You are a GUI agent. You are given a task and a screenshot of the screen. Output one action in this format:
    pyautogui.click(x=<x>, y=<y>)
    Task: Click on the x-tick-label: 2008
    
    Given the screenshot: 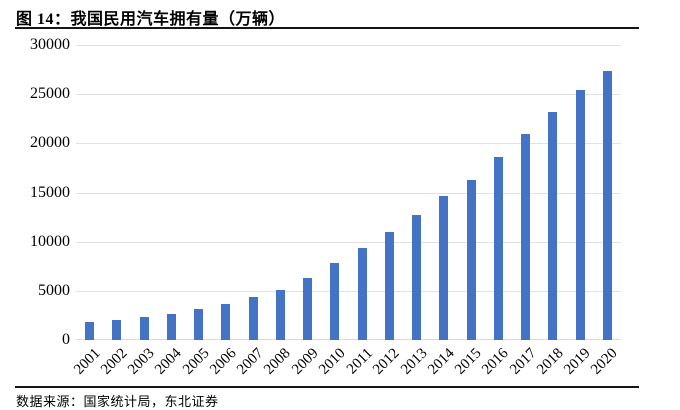 What is the action you would take?
    pyautogui.click(x=277, y=361)
    